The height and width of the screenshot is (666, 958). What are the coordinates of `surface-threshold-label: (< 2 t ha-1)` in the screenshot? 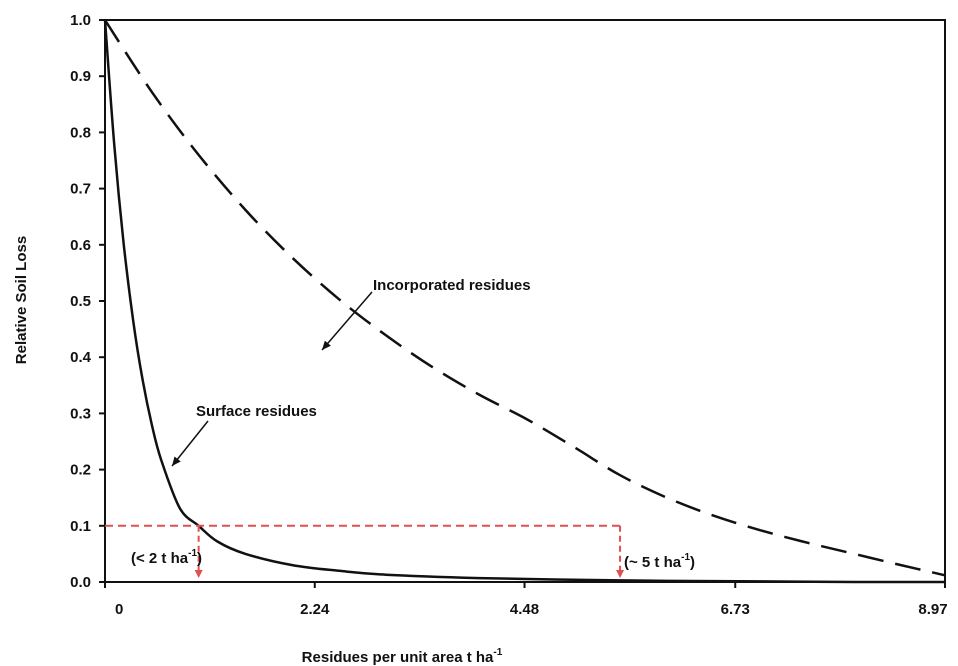 It's located at (166, 557).